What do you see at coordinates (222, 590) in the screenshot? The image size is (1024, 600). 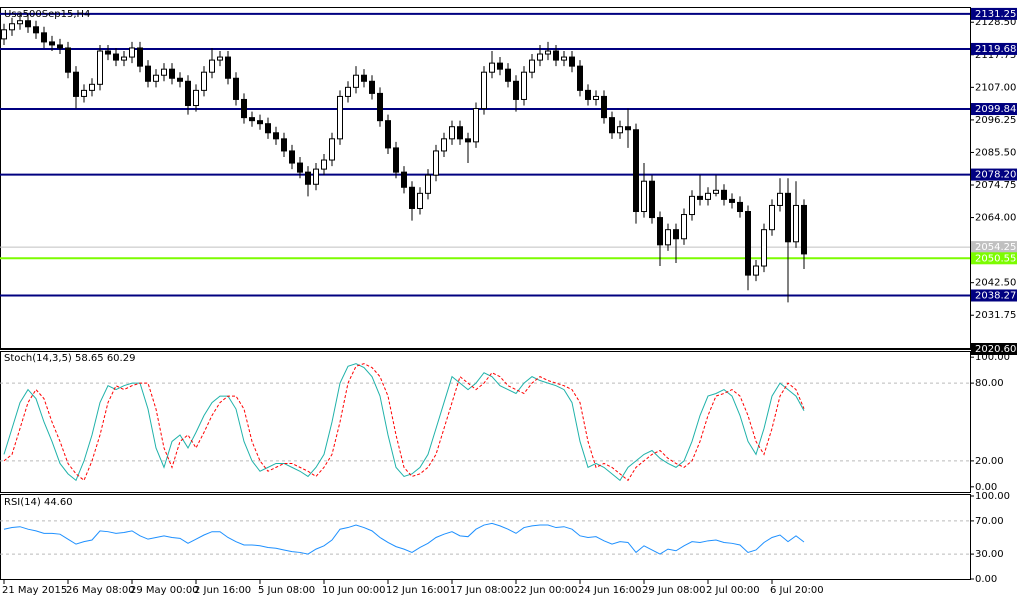 I see `x-tick-label: 2 Jun 16:00` at bounding box center [222, 590].